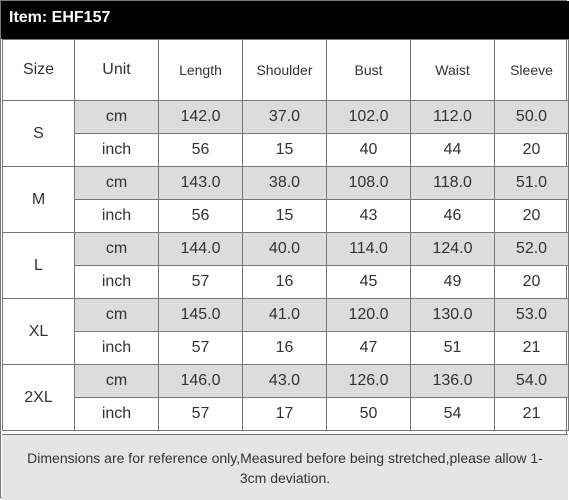 The width and height of the screenshot is (569, 500). Describe the element at coordinates (452, 348) in the screenshot. I see `waist-cell: 51` at that location.